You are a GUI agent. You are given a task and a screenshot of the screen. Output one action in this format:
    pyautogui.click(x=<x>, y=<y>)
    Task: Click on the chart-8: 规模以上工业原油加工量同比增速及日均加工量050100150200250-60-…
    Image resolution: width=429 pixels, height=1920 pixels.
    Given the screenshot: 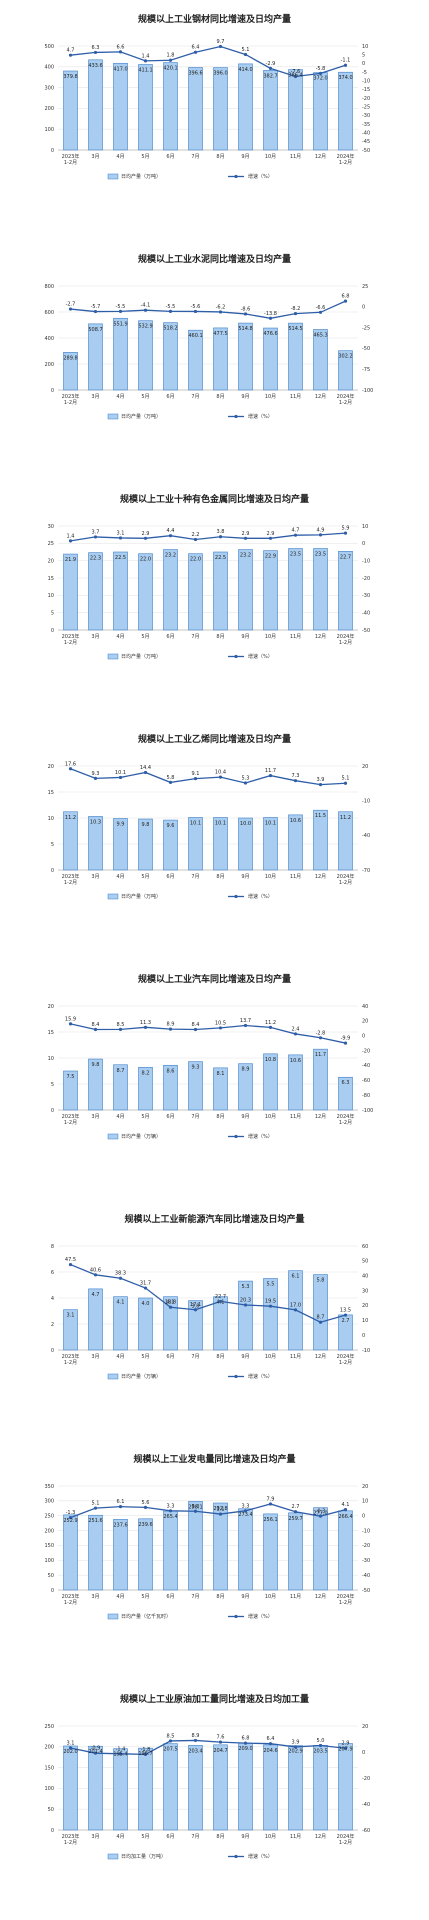 What is the action you would take?
    pyautogui.click(x=207, y=1776)
    